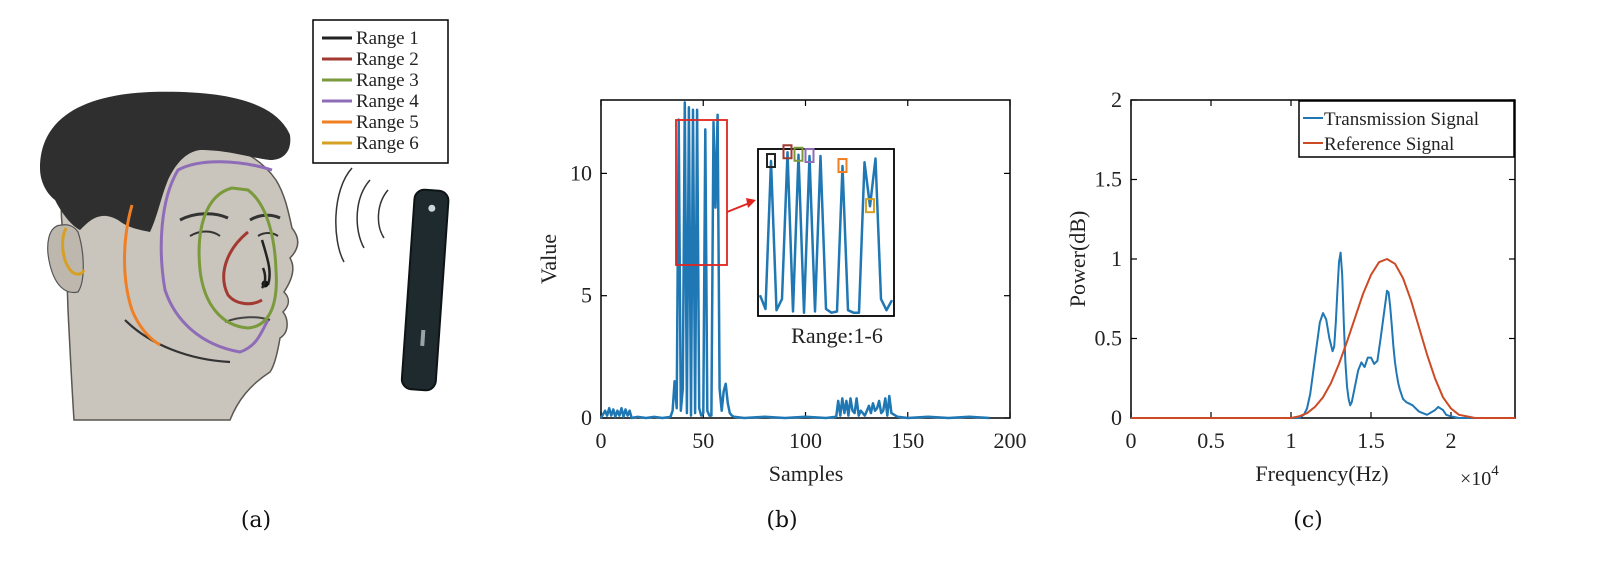  What do you see at coordinates (256, 520) in the screenshot?
I see `caption-a: (a)` at bounding box center [256, 520].